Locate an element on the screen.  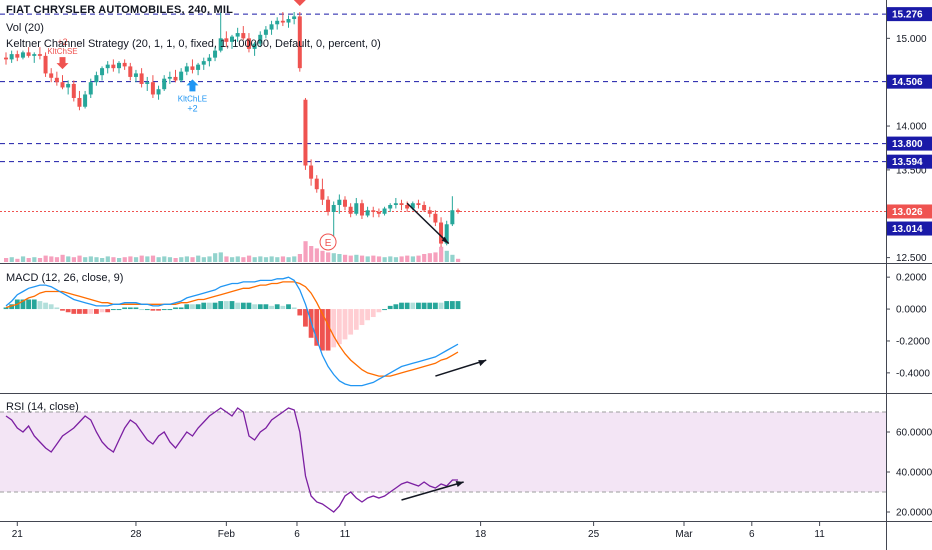
time-tick-label: 6 is located at coordinates (752, 534).